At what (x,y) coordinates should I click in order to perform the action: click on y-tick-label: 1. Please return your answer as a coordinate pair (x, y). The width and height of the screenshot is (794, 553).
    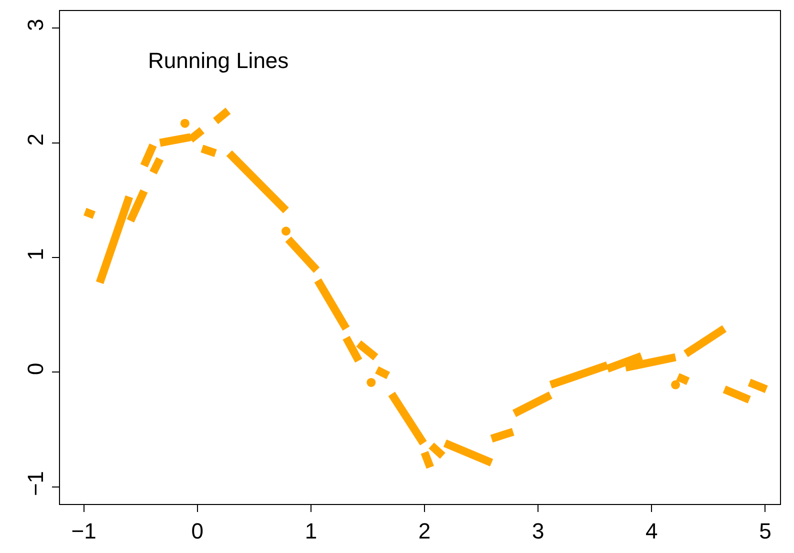
    Looking at the image, I should click on (35, 254).